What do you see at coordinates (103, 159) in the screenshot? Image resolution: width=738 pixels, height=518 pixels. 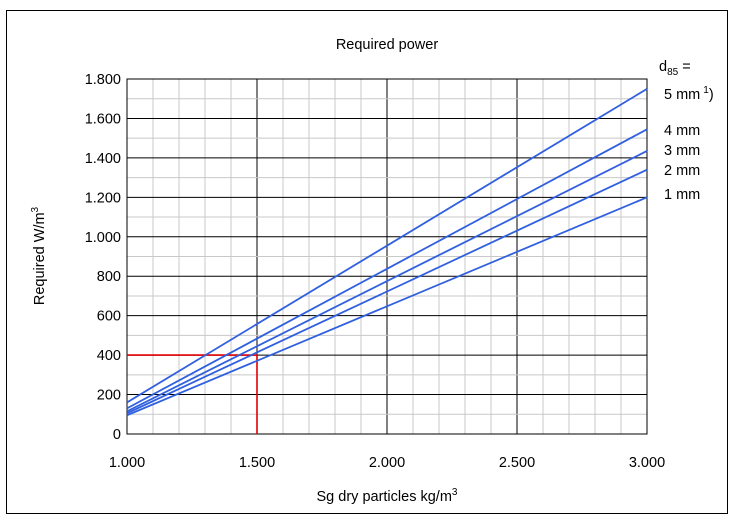 I see `y-tick-label: 1.400` at bounding box center [103, 159].